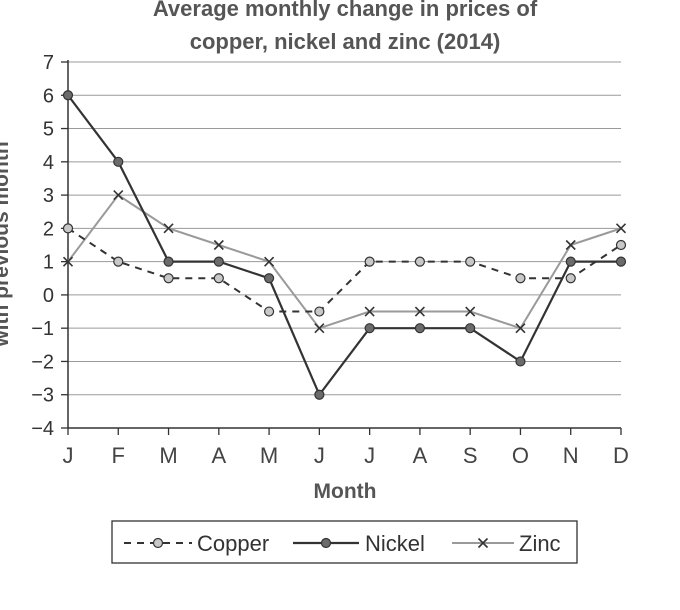 The width and height of the screenshot is (680, 610). What do you see at coordinates (6, 244) in the screenshot?
I see `y-axis-label: with previous month` at bounding box center [6, 244].